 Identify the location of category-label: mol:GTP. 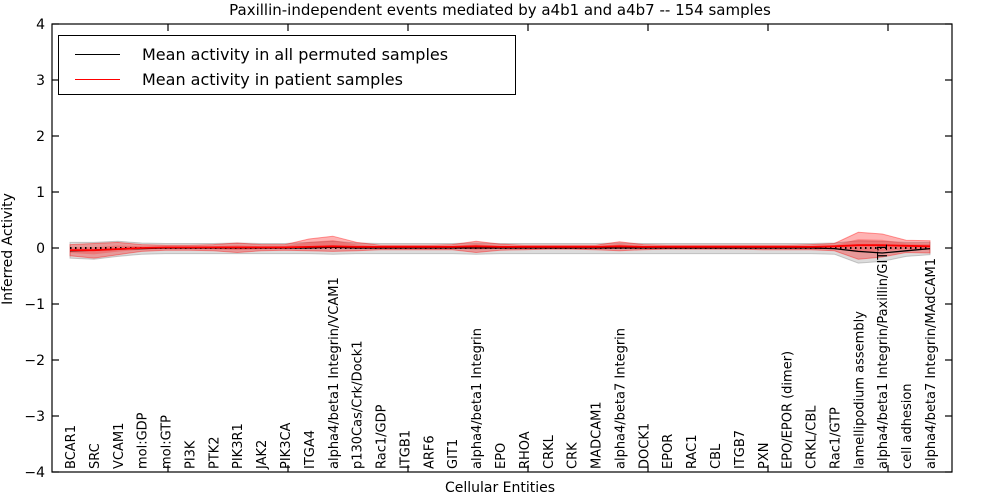
(167, 442).